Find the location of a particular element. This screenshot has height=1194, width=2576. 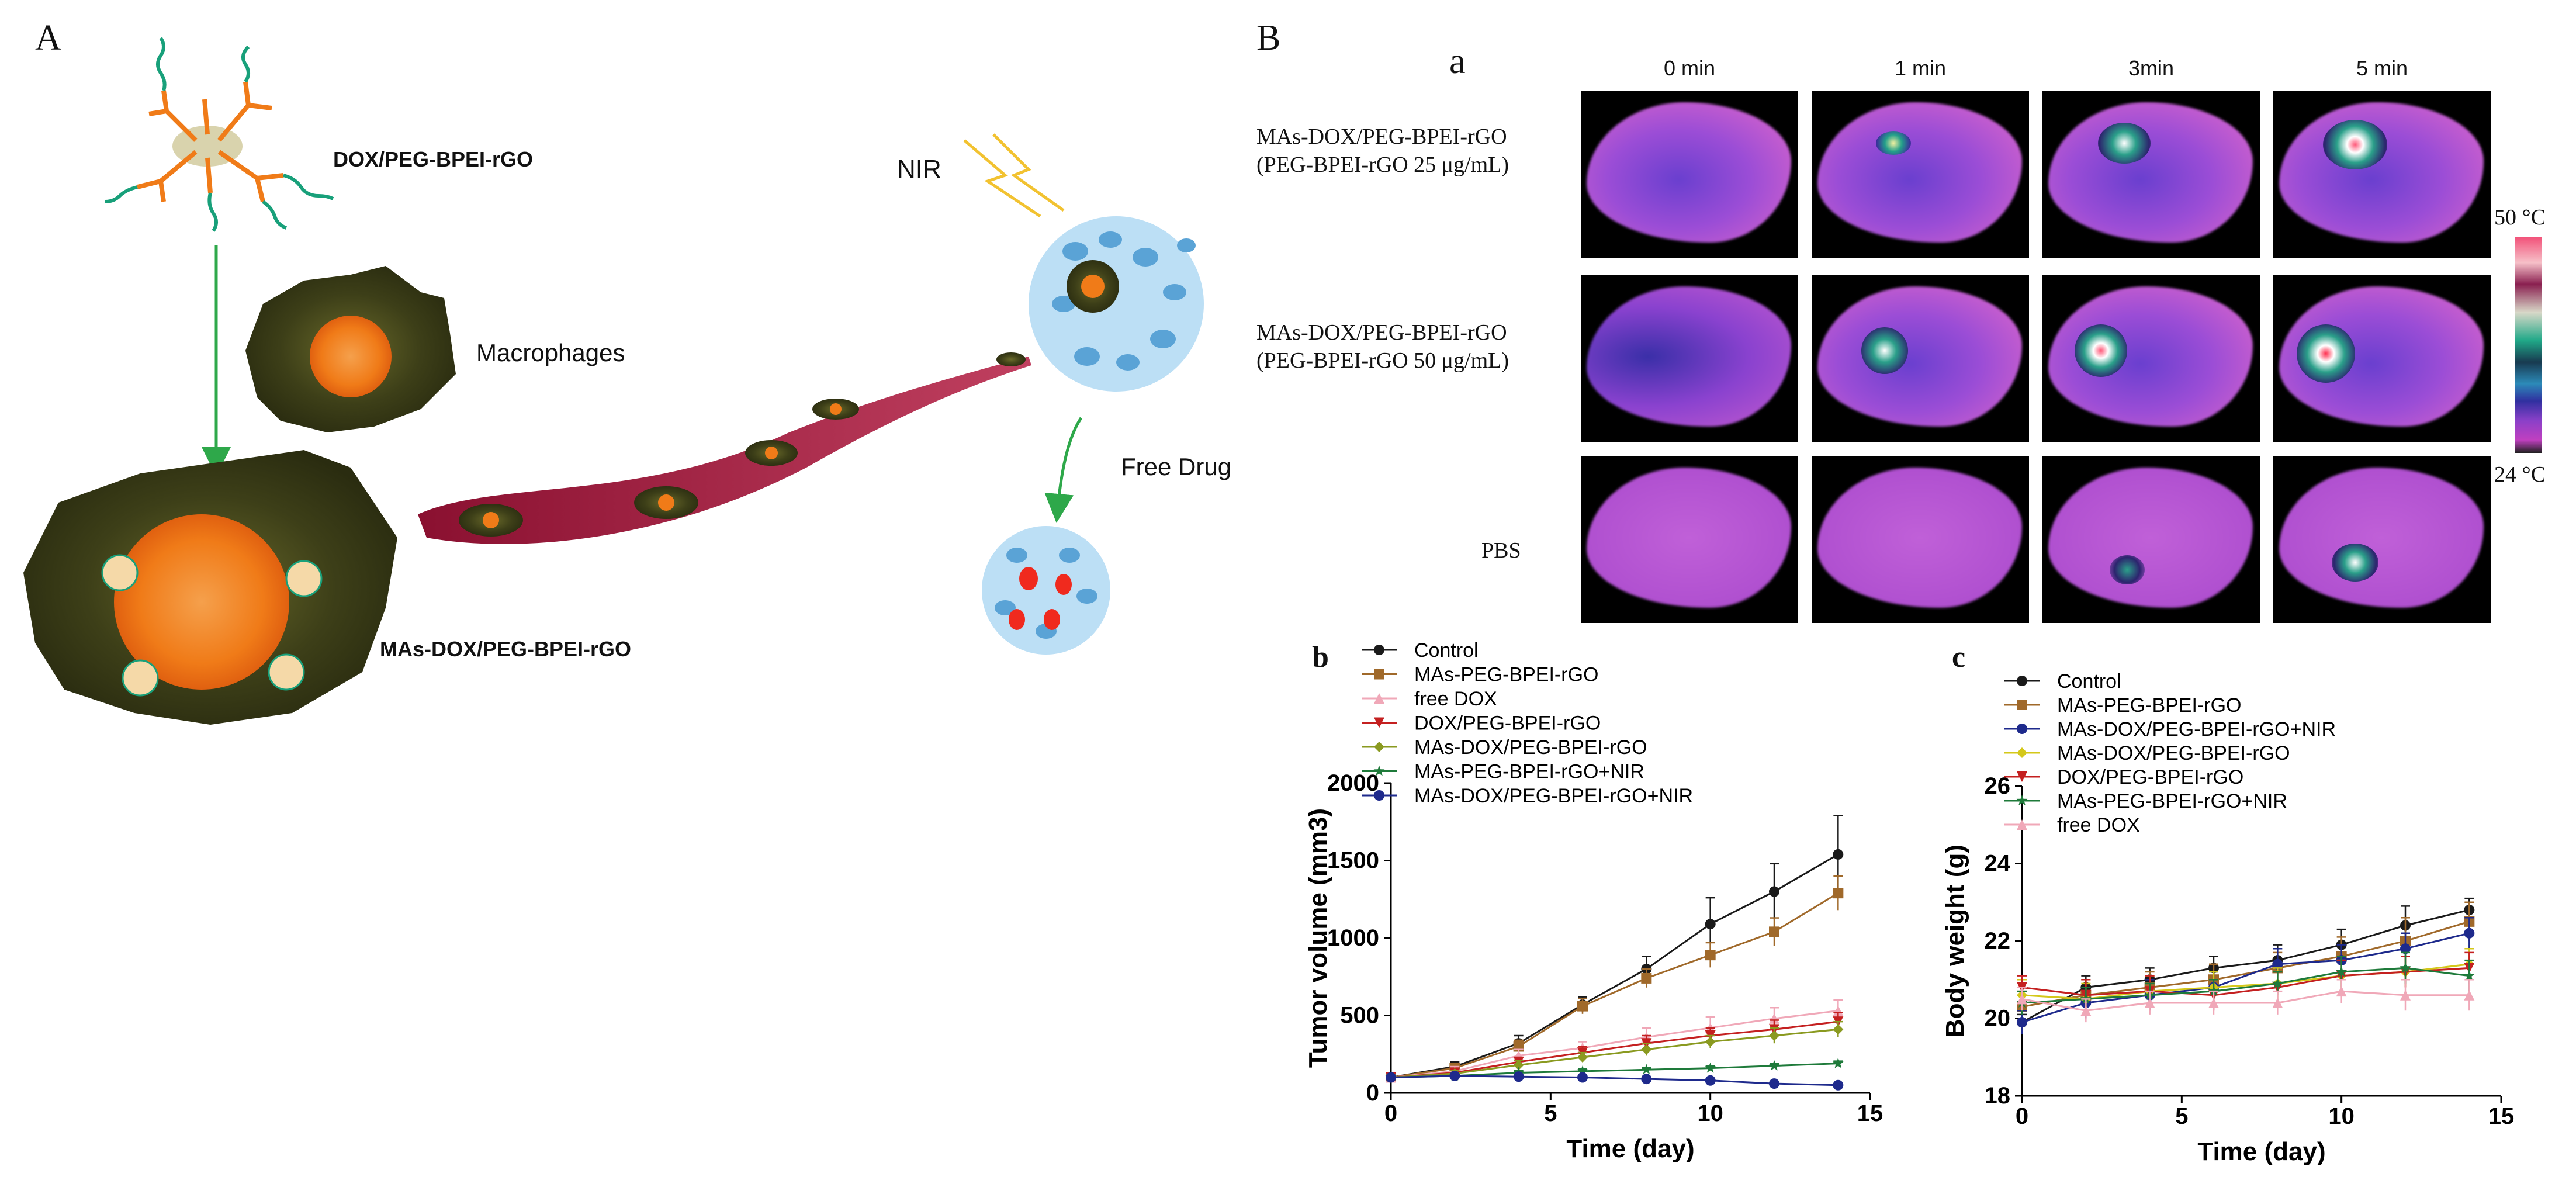

legend-label: MAs-PEG-BPEI-rGO is located at coordinates (1506, 675).